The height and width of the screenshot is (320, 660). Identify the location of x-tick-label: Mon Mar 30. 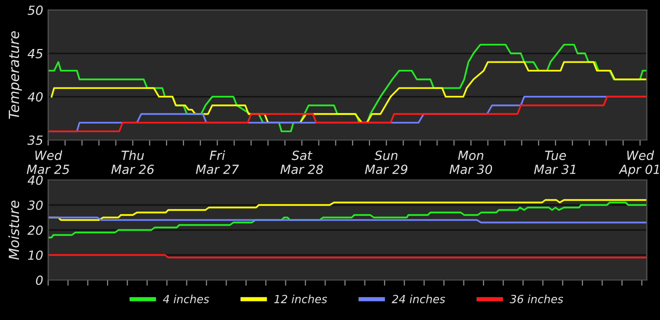
(471, 162).